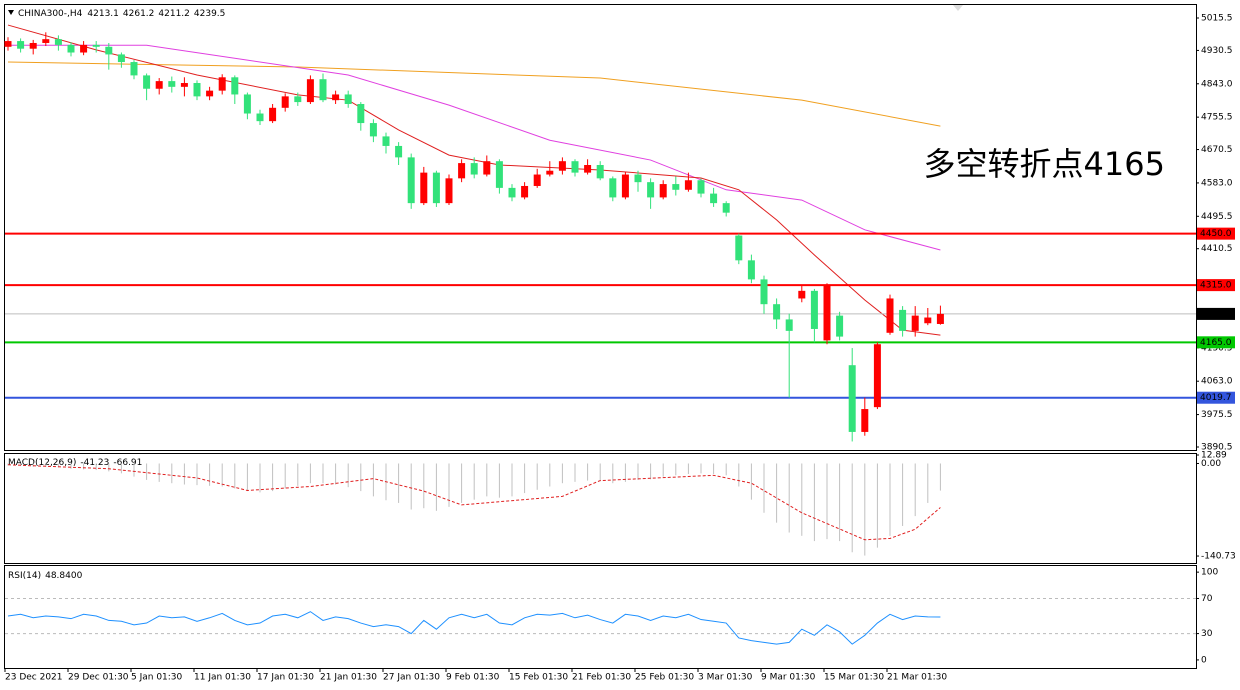 The image size is (1240, 690). Describe the element at coordinates (1217, 19) in the screenshot. I see `y-tick-label: 5015.5` at that location.